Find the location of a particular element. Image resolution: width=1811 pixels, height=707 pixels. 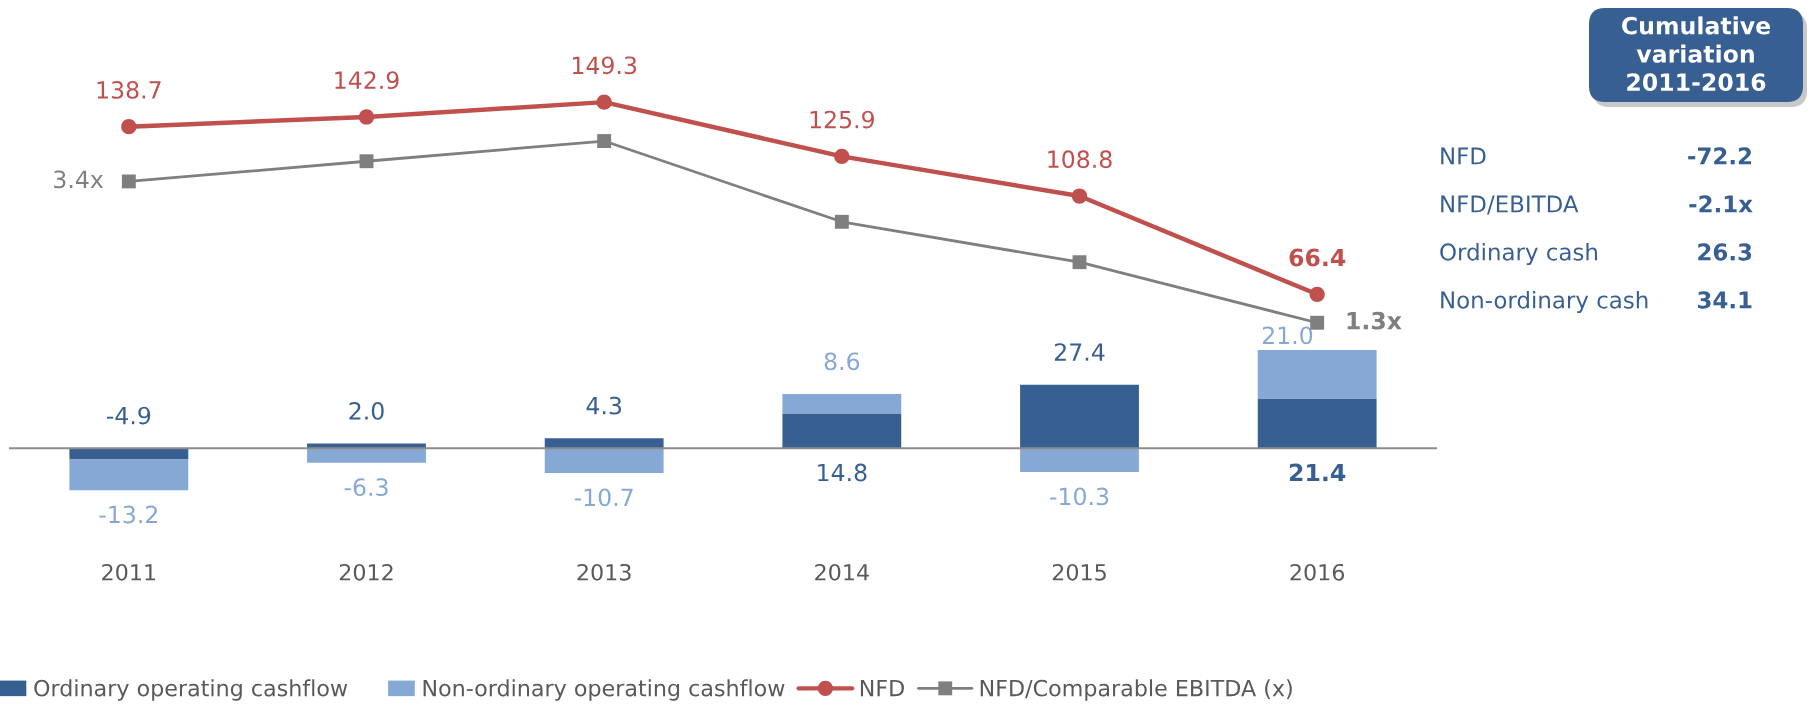

legend-label: NFD is located at coordinates (882, 688).